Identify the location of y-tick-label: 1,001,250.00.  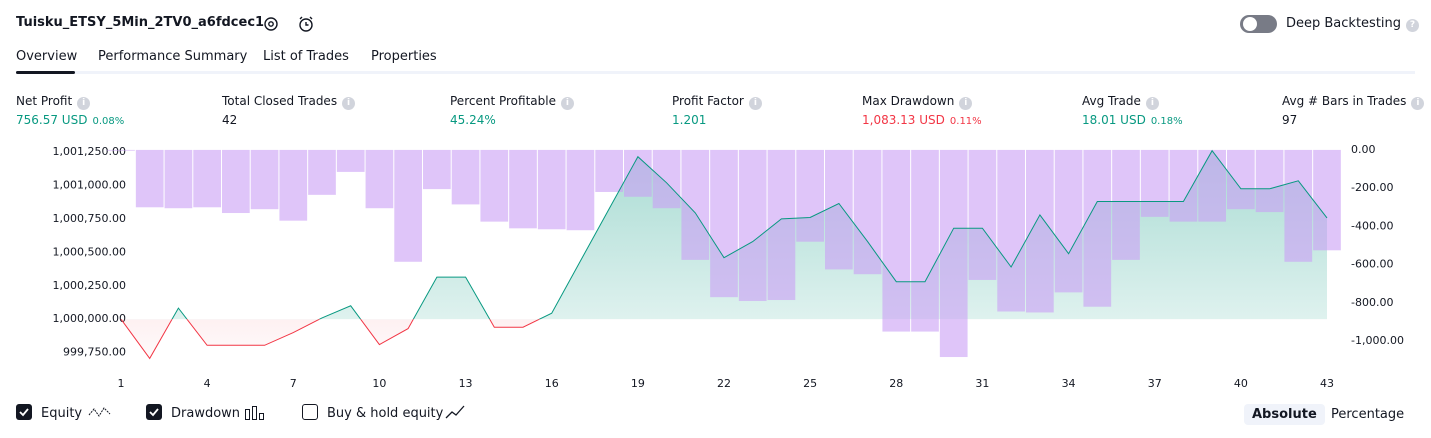
(89, 151).